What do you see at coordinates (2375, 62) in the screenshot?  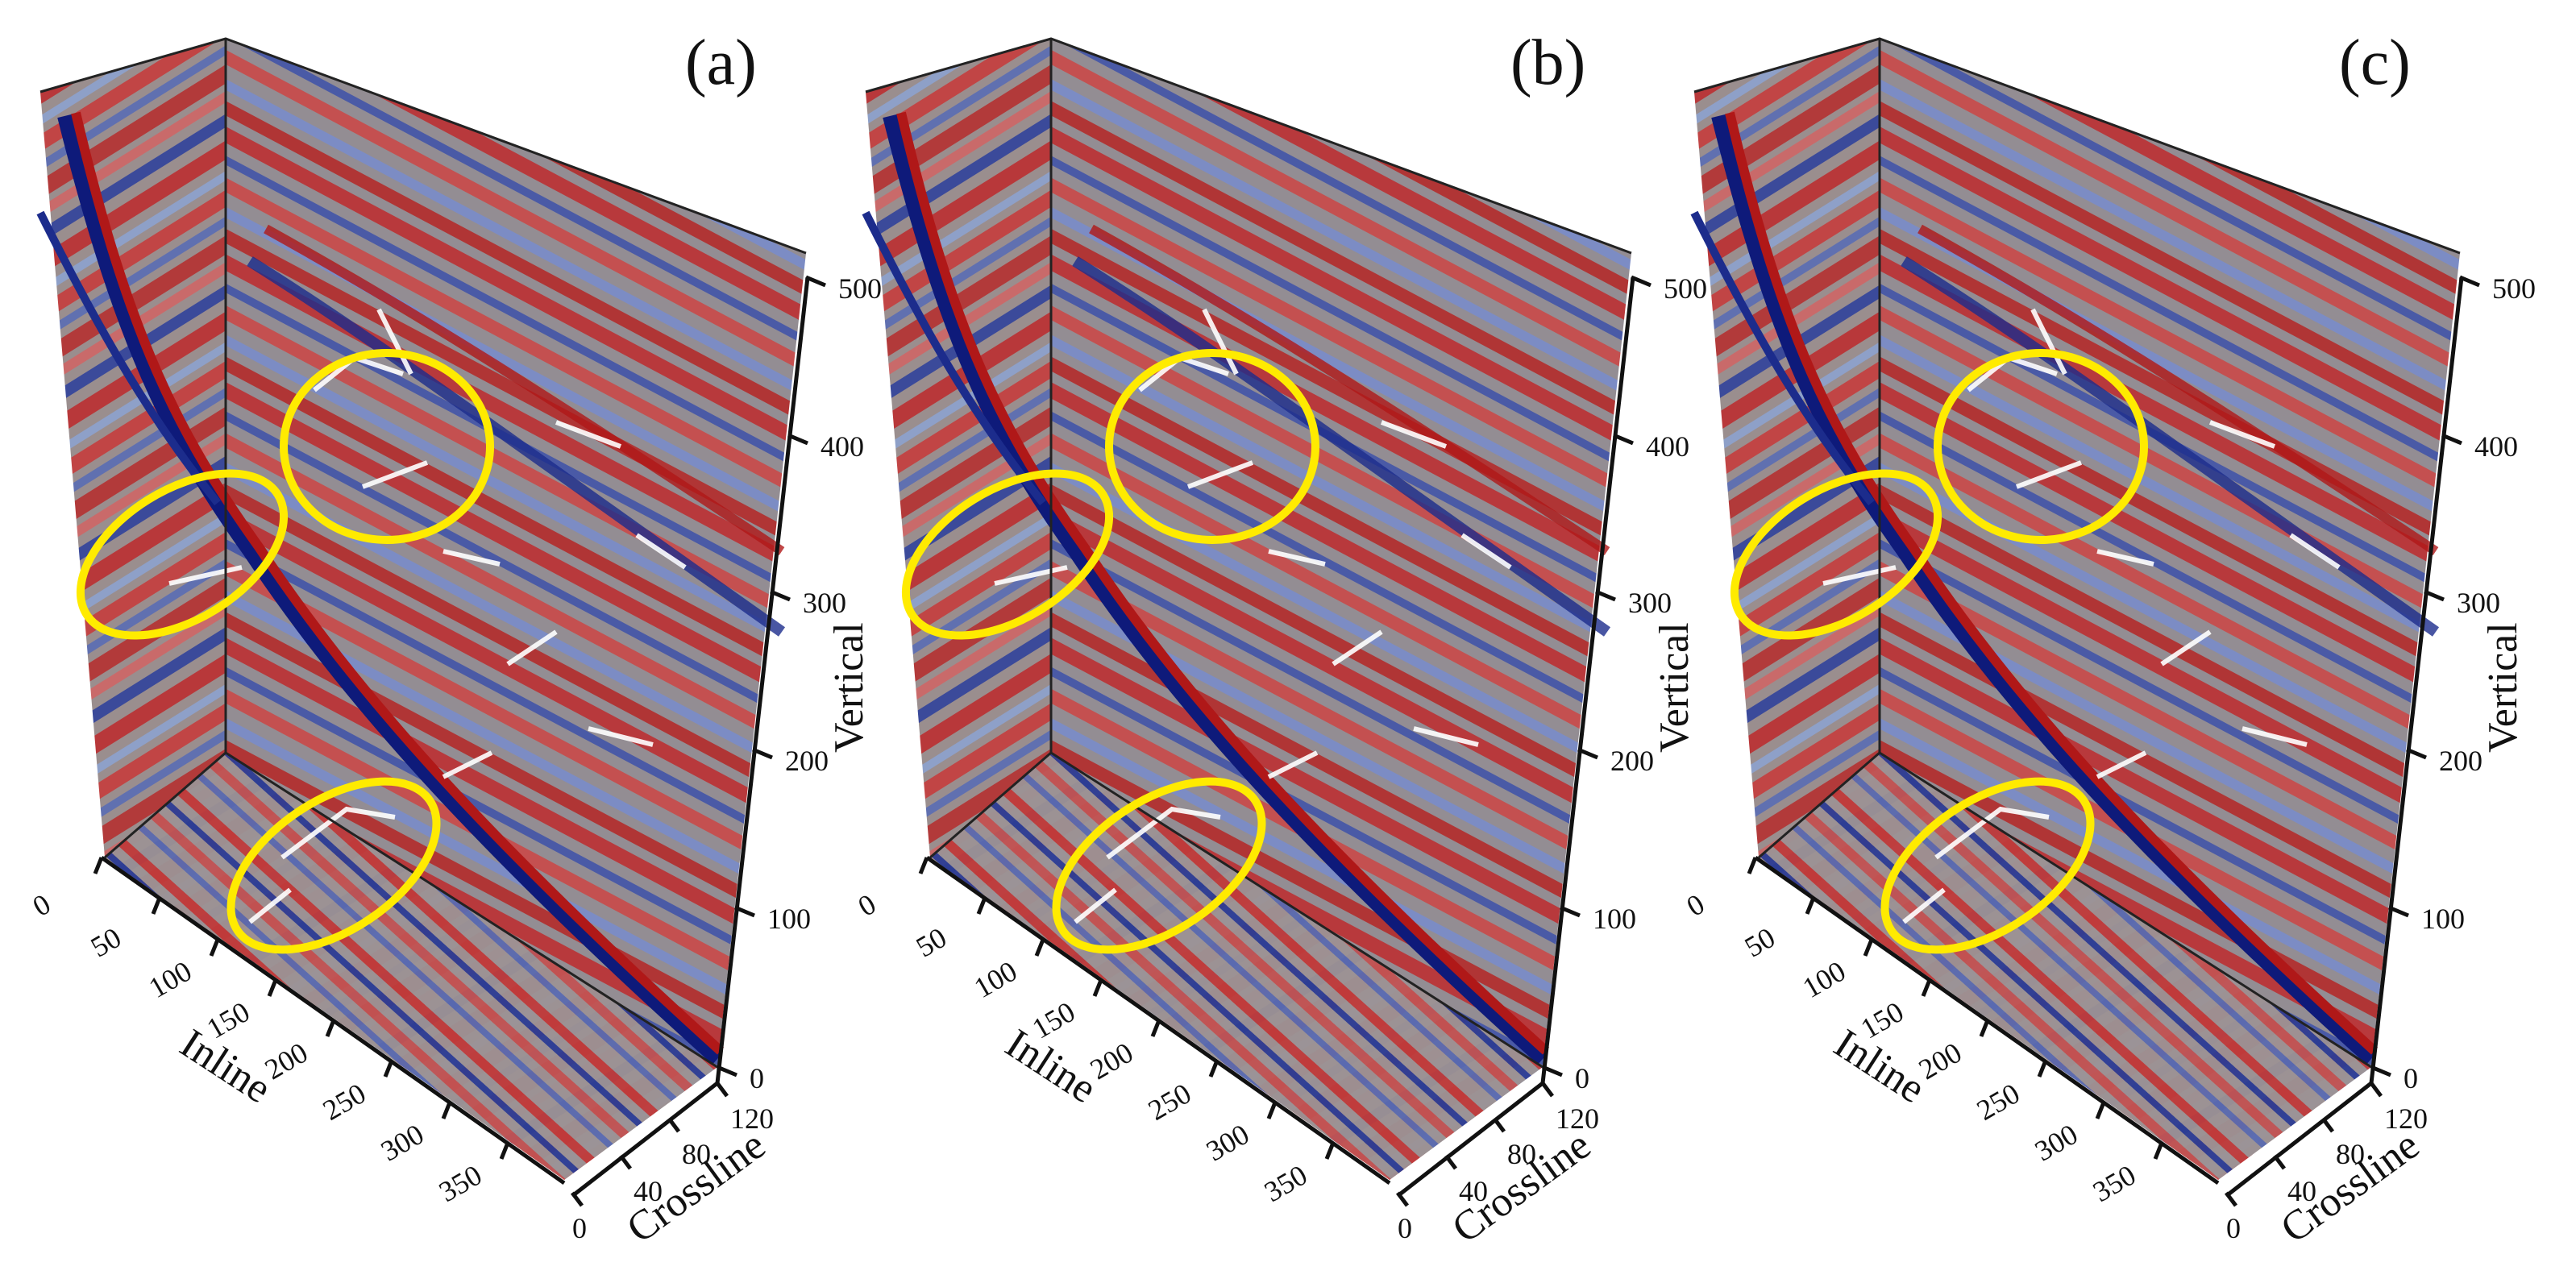 I see `panel-label: (c)` at bounding box center [2375, 62].